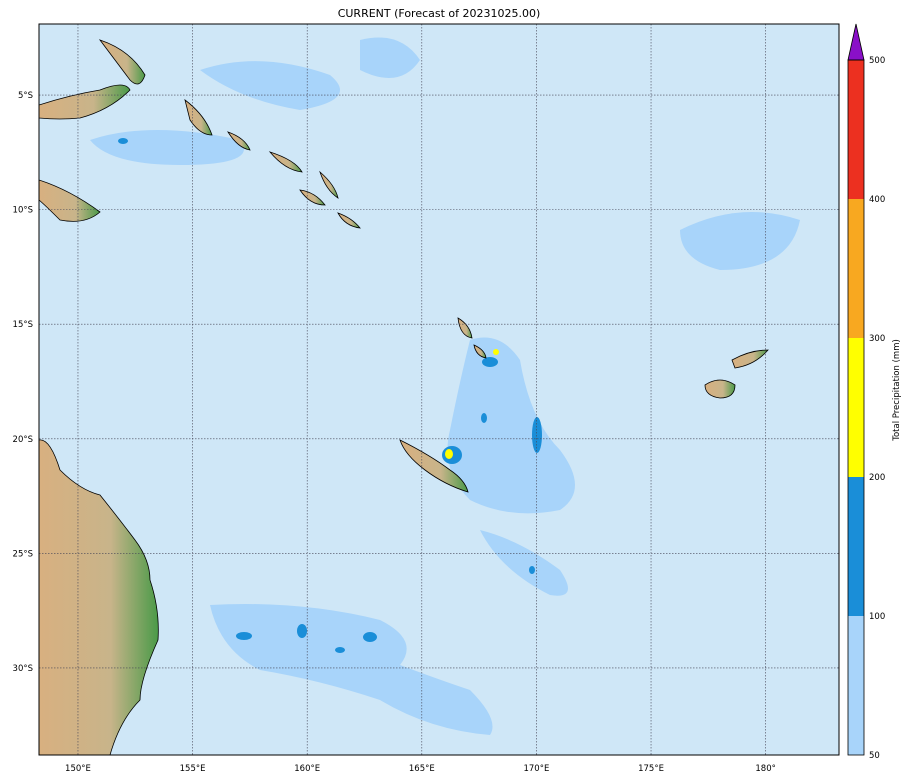 This screenshot has width=914, height=782. I want to click on colorbar-frame, so click(856, 407).